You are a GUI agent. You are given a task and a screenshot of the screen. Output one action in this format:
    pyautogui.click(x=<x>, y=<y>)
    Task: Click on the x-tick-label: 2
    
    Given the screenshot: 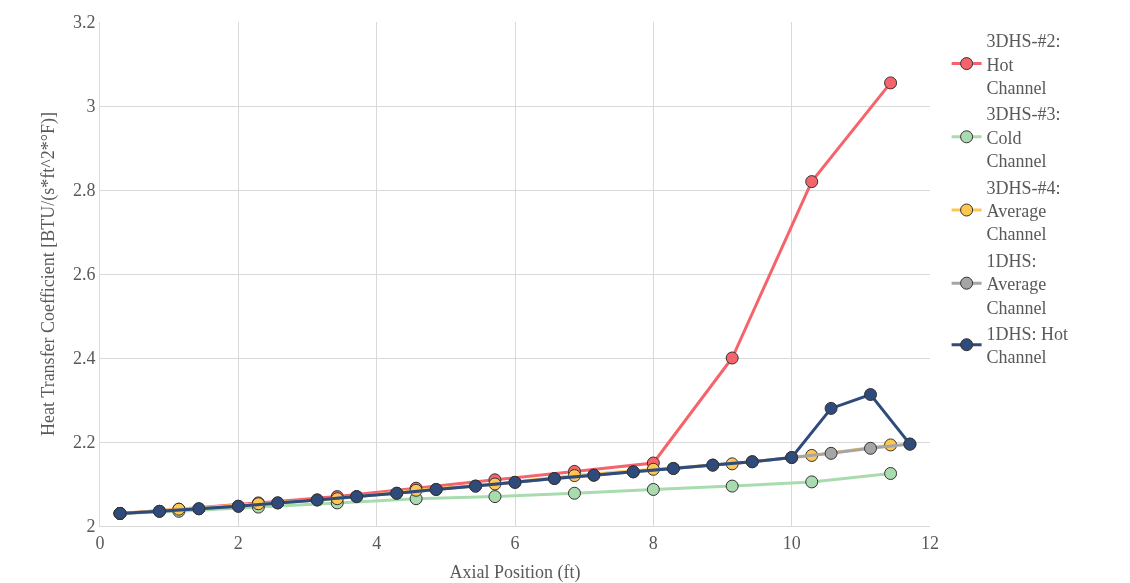 What is the action you would take?
    pyautogui.click(x=238, y=542)
    